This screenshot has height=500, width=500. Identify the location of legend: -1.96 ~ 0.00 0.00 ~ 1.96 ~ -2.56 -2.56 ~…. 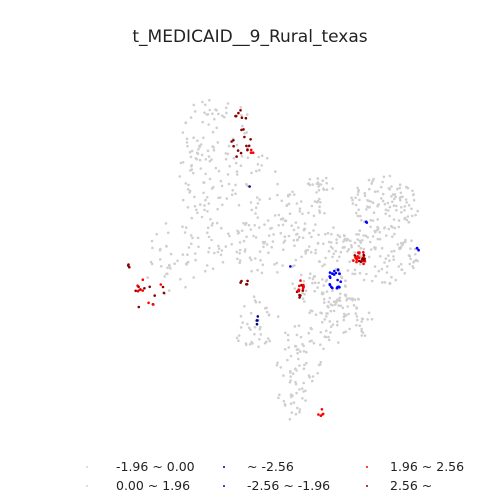
(278, 477).